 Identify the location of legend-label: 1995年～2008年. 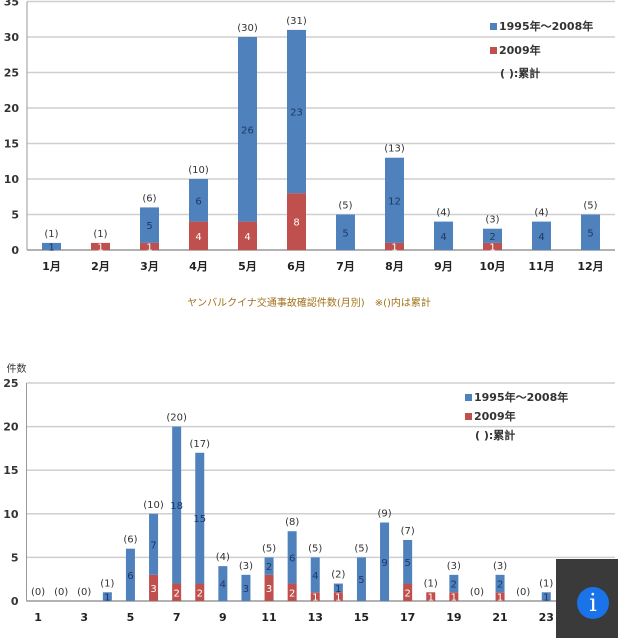
(546, 26).